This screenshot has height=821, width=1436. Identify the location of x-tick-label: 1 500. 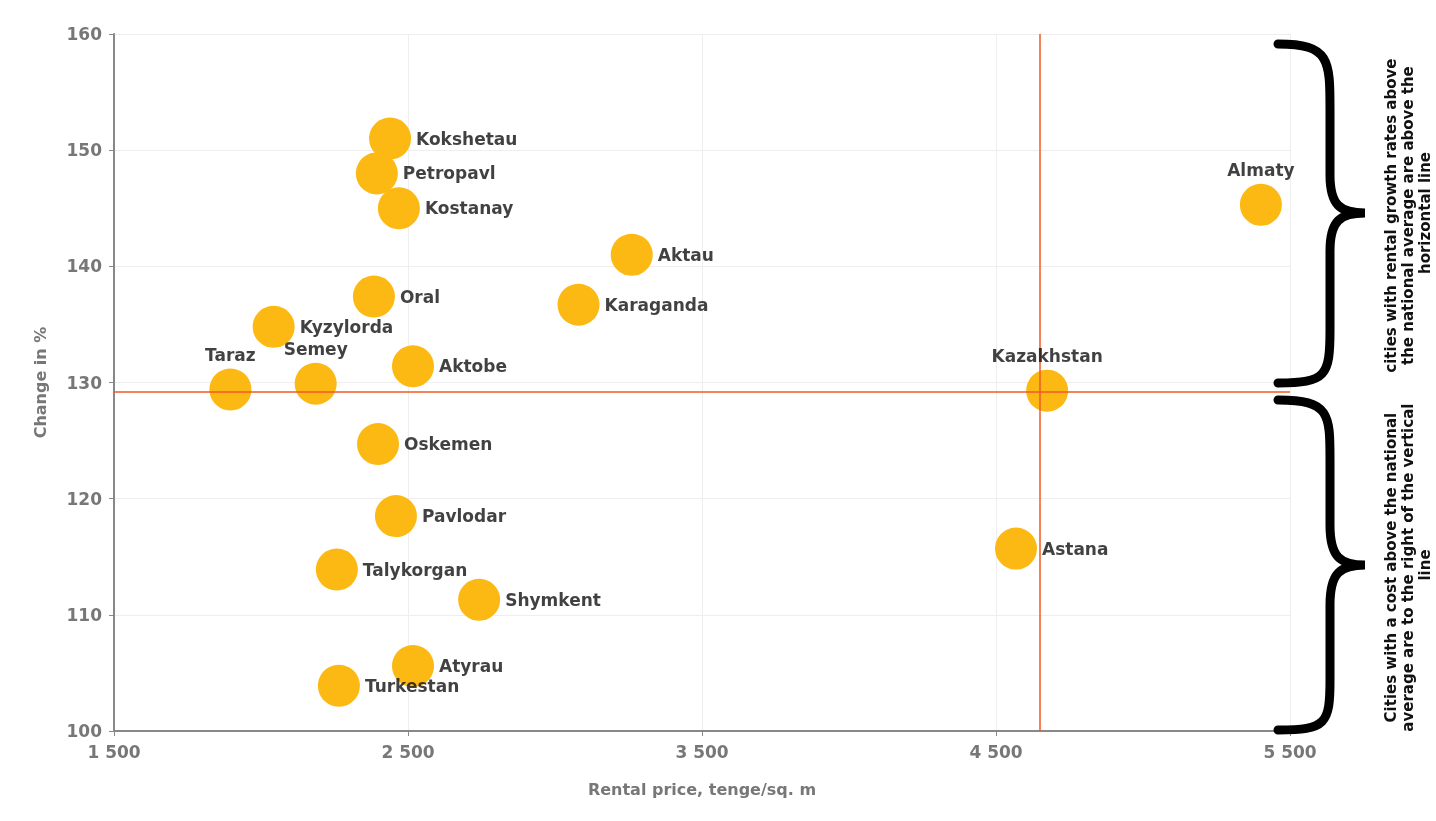
(114, 751).